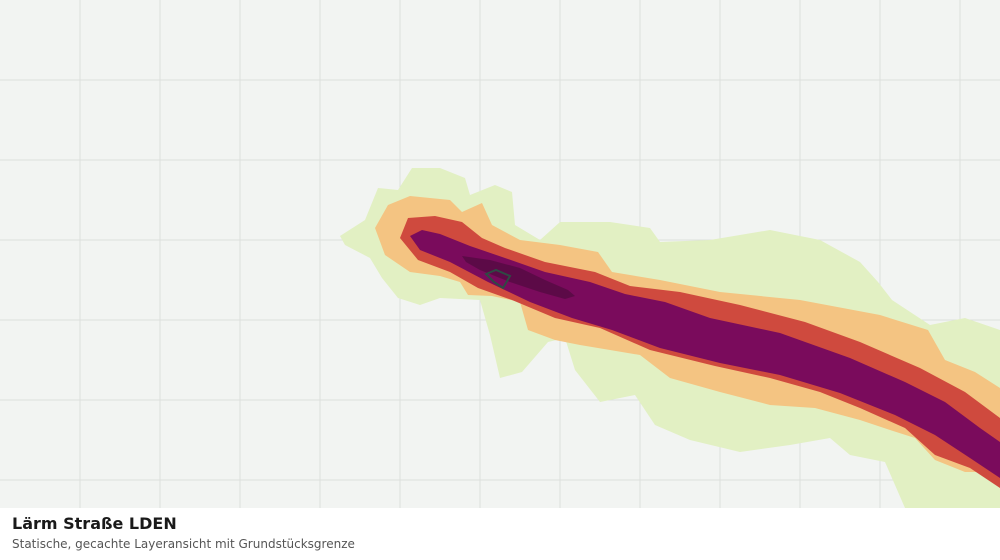 This screenshot has width=1000, height=560. What do you see at coordinates (498, 279) in the screenshot?
I see `parcel-boundary` at bounding box center [498, 279].